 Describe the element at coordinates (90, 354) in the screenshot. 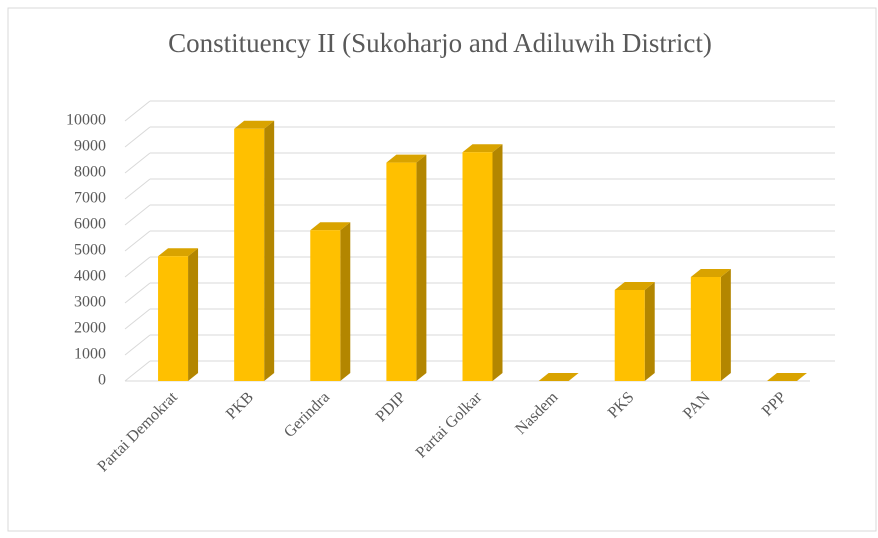

I see `y-tick-label: 1000` at that location.